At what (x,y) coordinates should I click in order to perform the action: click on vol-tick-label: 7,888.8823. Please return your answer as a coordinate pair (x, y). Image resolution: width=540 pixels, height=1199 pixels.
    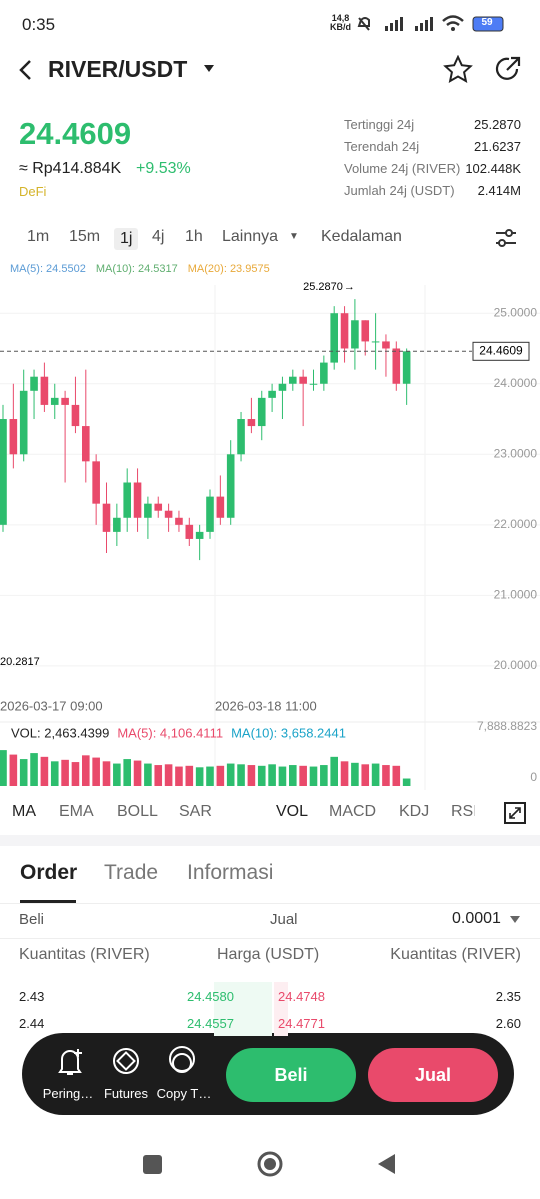
    Looking at the image, I should click on (507, 726).